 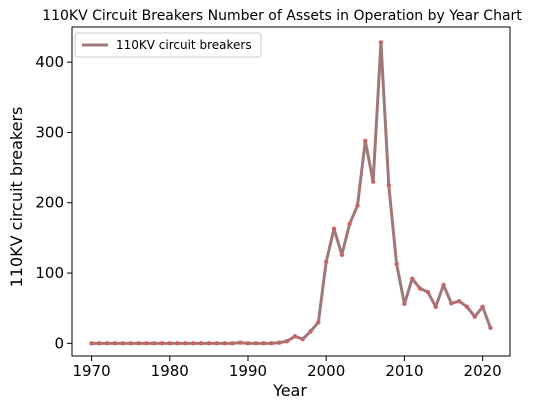 I want to click on y-axis-label: 110KV circuit breakers, so click(x=16, y=197).